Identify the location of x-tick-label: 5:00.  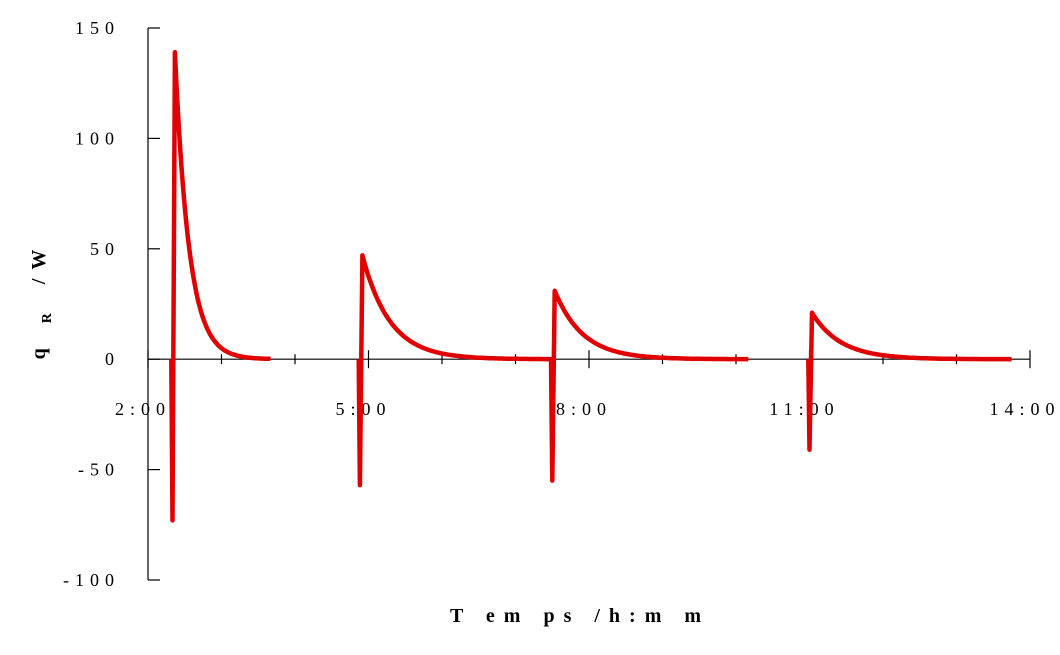
(363, 409).